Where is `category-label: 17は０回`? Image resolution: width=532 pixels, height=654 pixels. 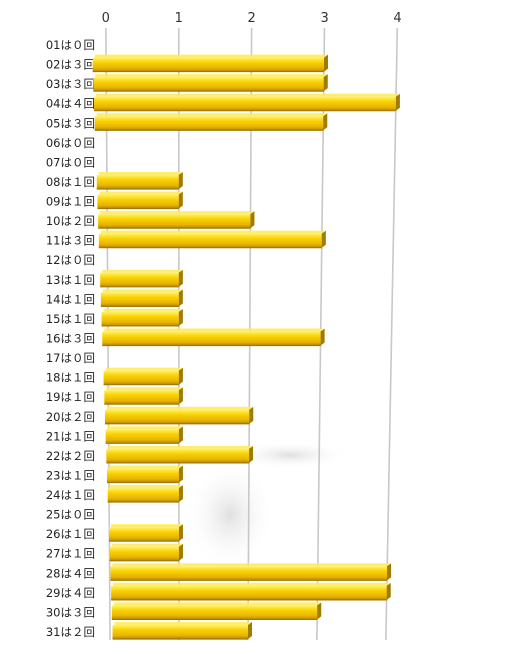
category-label: 17は０回 is located at coordinates (70, 358).